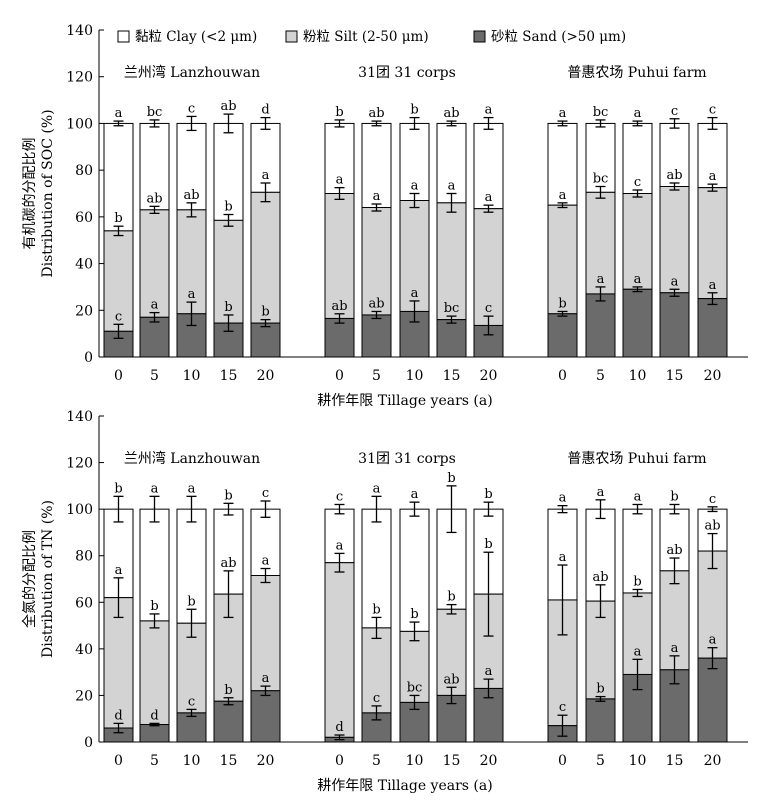  Describe the element at coordinates (155, 112) in the screenshot. I see `clay-letter: bc` at that location.